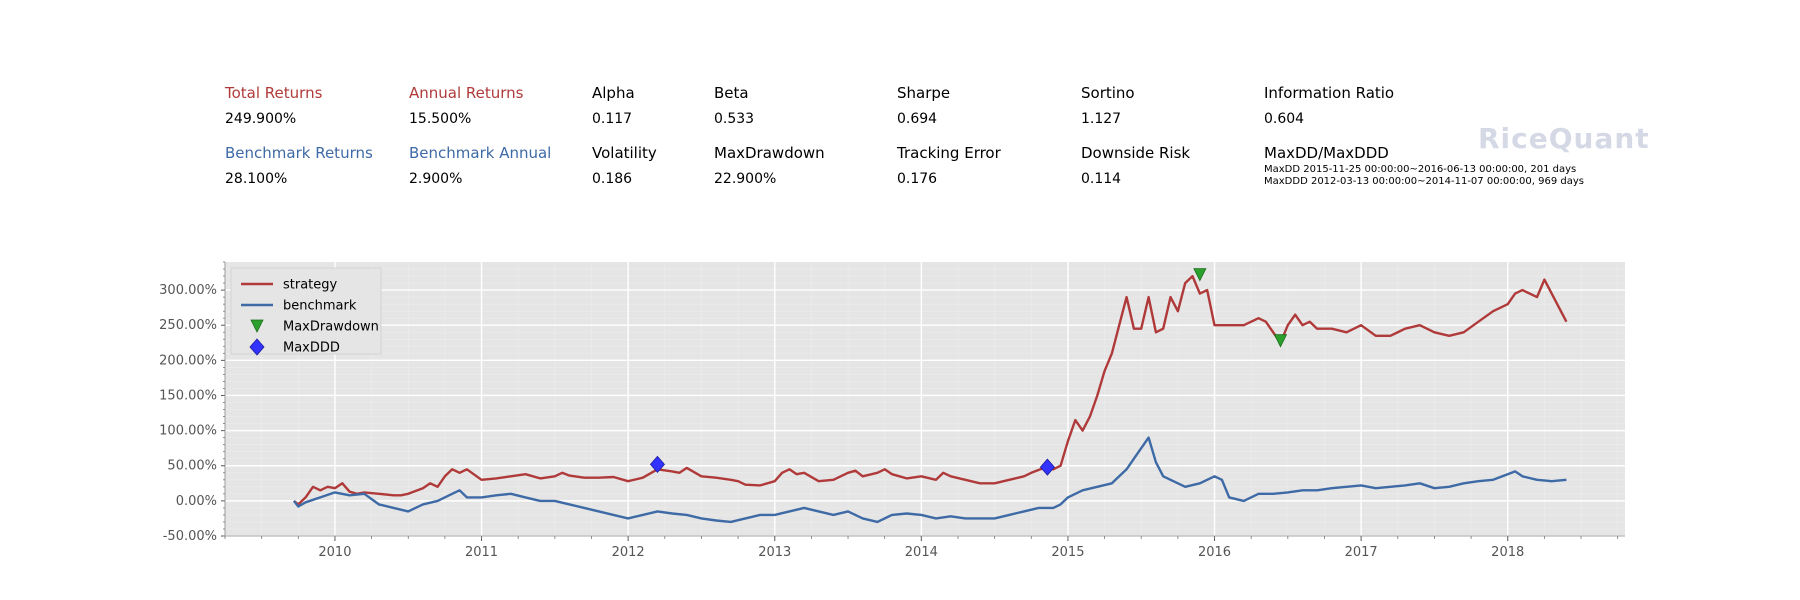  I want to click on metric-label-downside-risk: Downside Risk, so click(1136, 153).